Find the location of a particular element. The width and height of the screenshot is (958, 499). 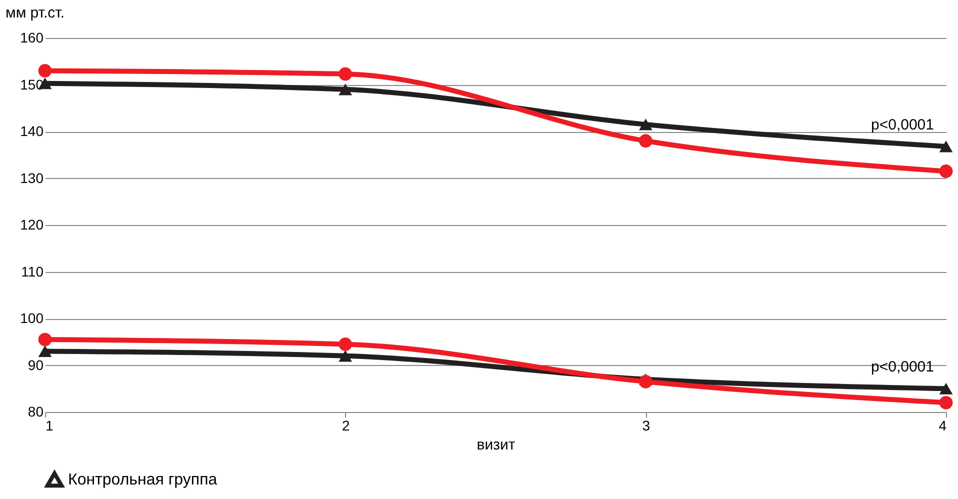

x-tick-label: 2 is located at coordinates (346, 426).